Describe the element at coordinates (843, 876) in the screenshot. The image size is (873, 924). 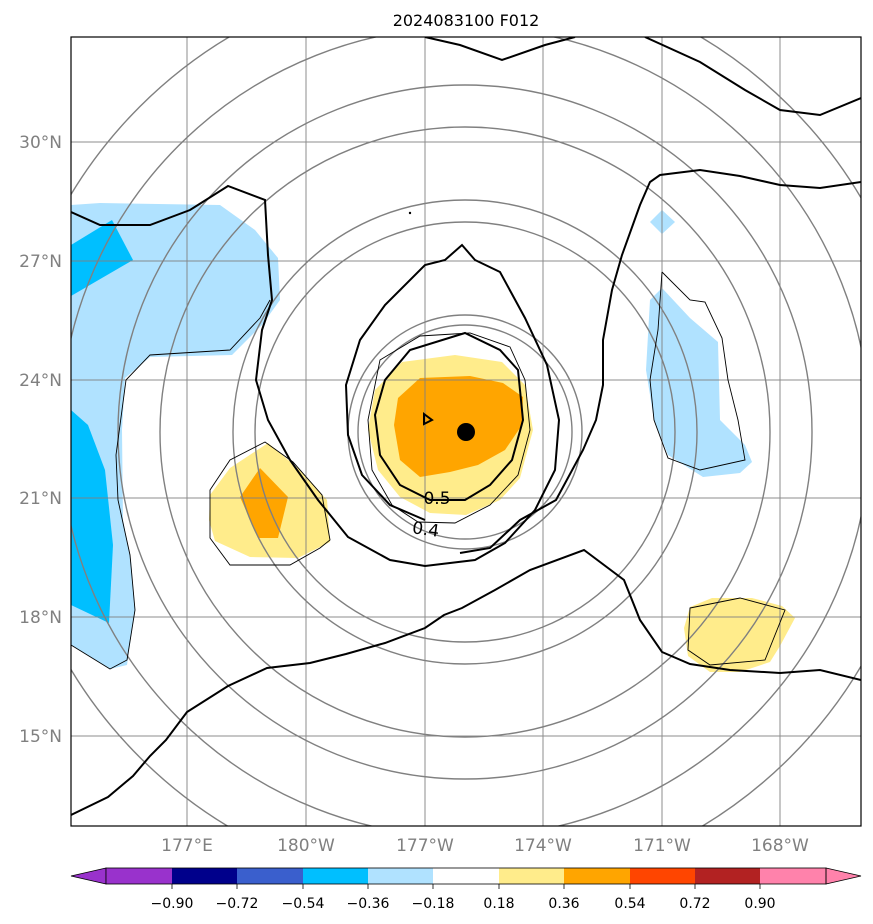
I see `colorbar-arrow-right` at that location.